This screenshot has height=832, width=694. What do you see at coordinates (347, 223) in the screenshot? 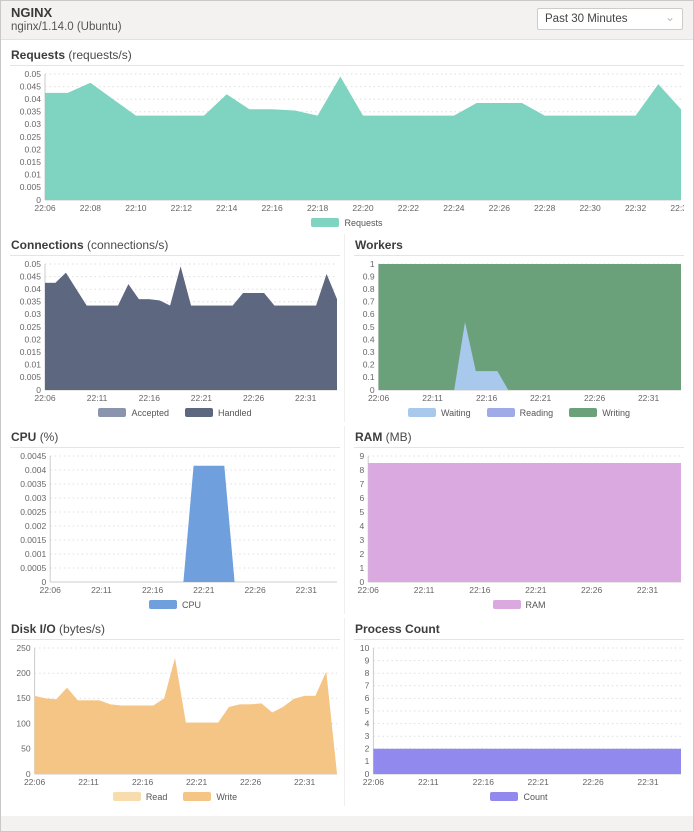
I see `legend-item-requests: Requests` at bounding box center [347, 223].